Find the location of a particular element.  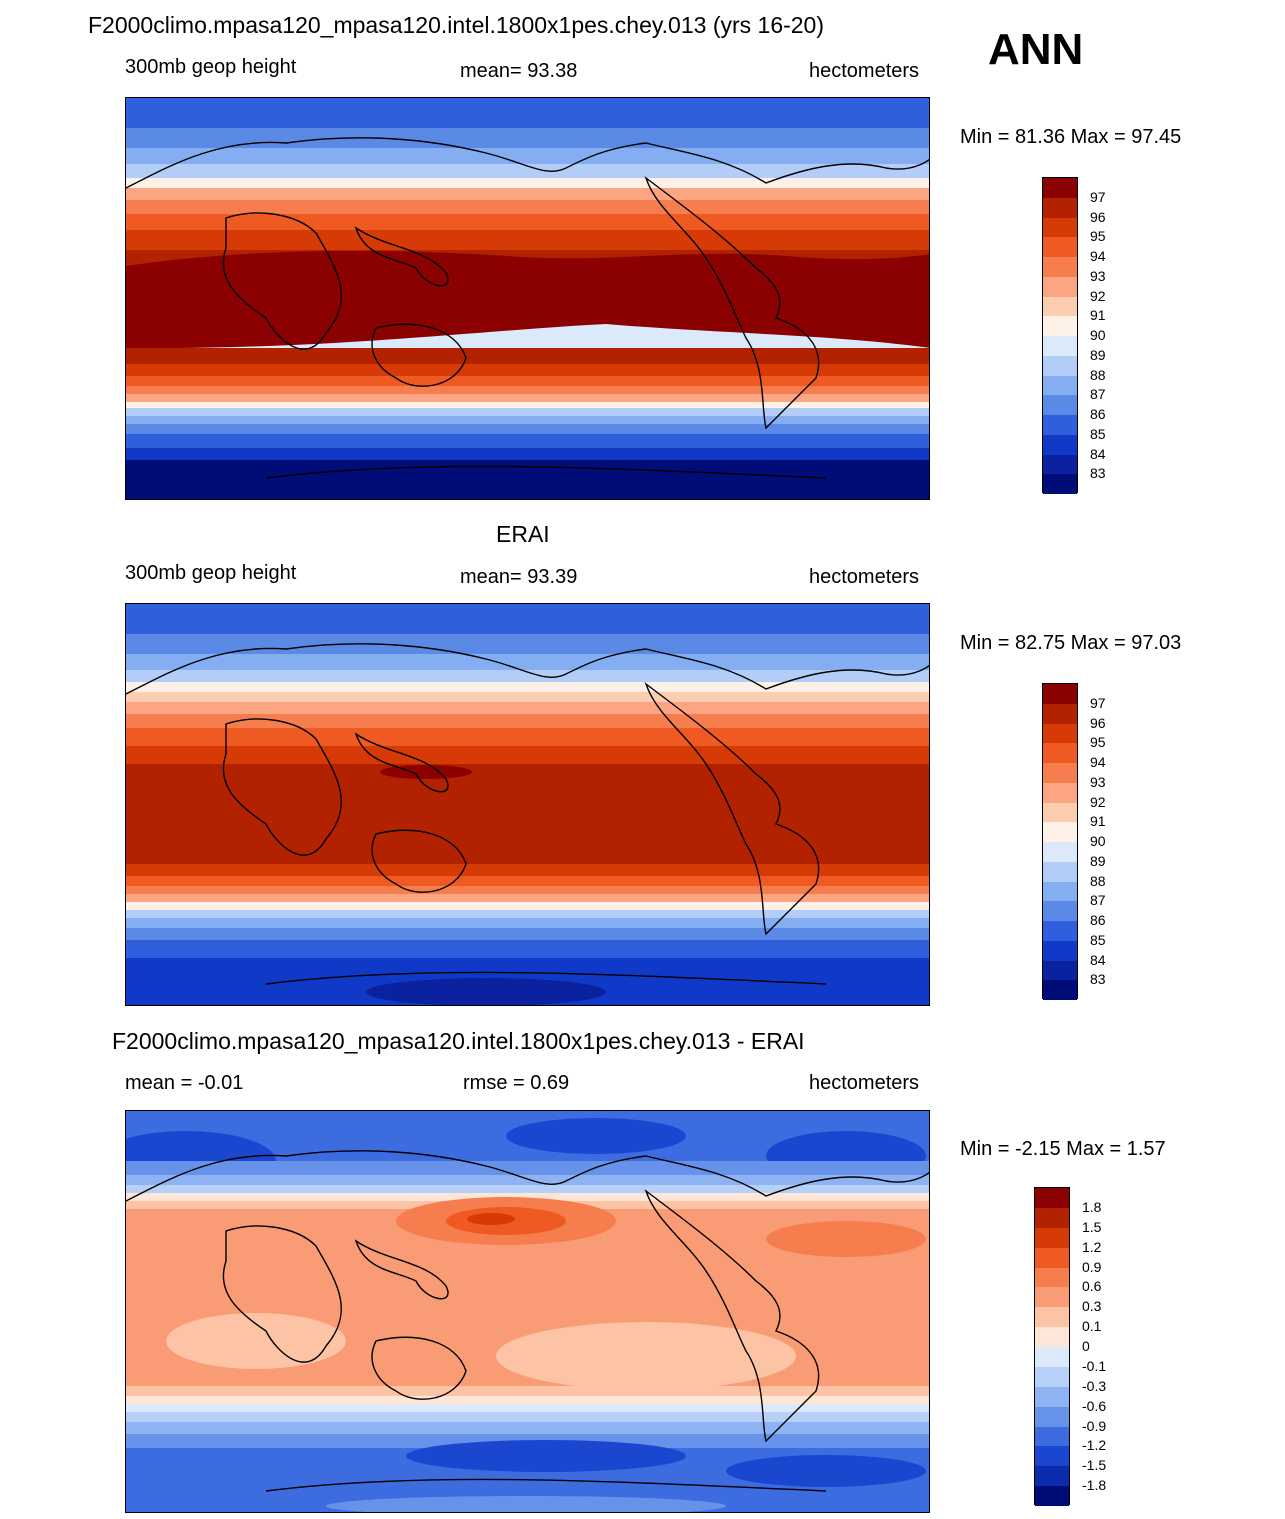

panel2-variable: 300mb geop height is located at coordinates (211, 573).